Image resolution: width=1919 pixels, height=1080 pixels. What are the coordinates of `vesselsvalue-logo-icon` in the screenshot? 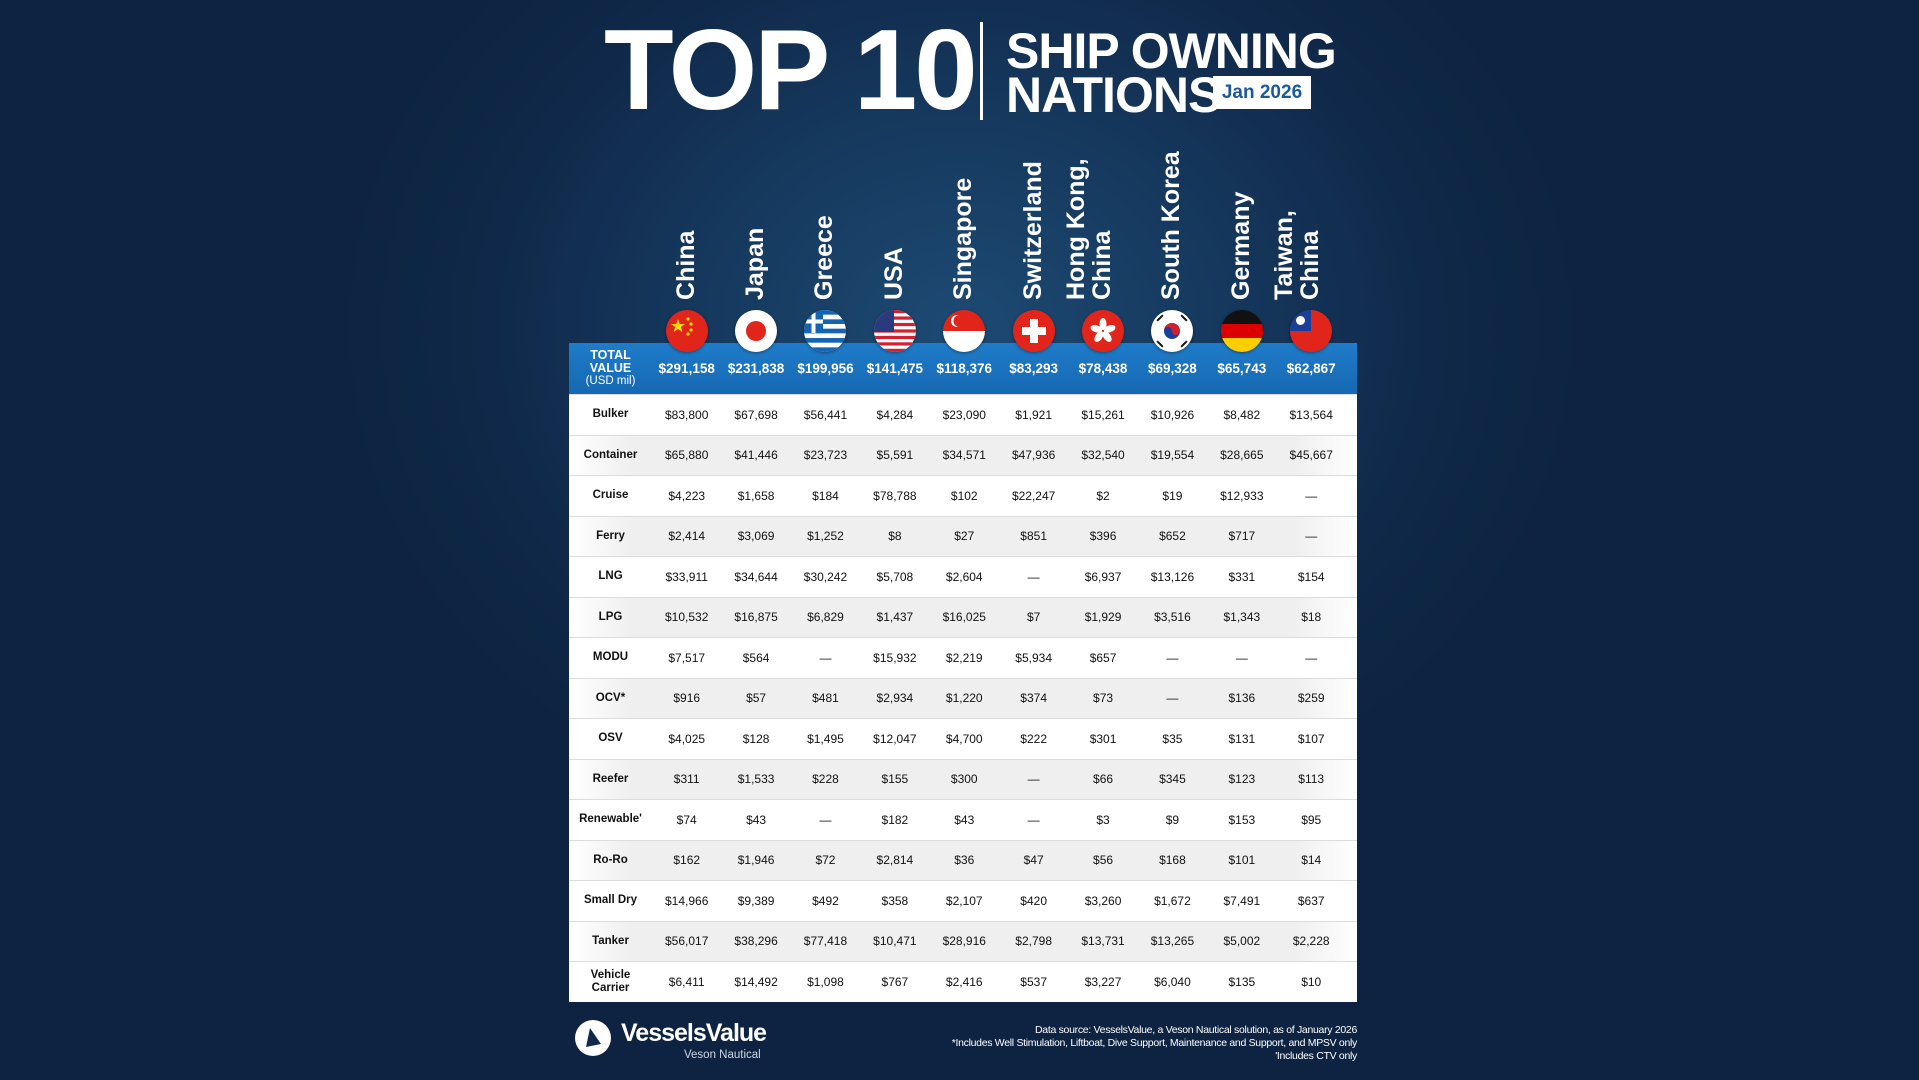 It's located at (593, 1038).